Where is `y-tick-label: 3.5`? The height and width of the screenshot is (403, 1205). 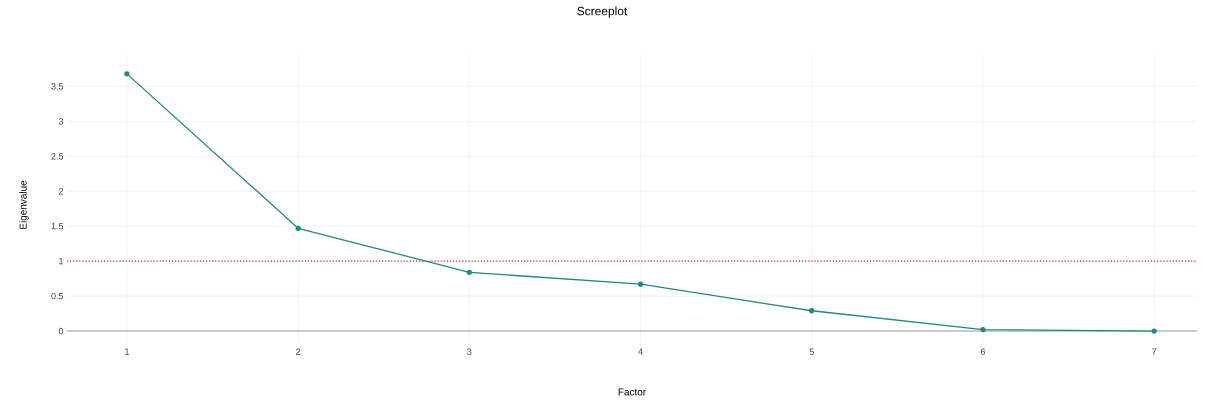 y-tick-label: 3.5 is located at coordinates (57, 86).